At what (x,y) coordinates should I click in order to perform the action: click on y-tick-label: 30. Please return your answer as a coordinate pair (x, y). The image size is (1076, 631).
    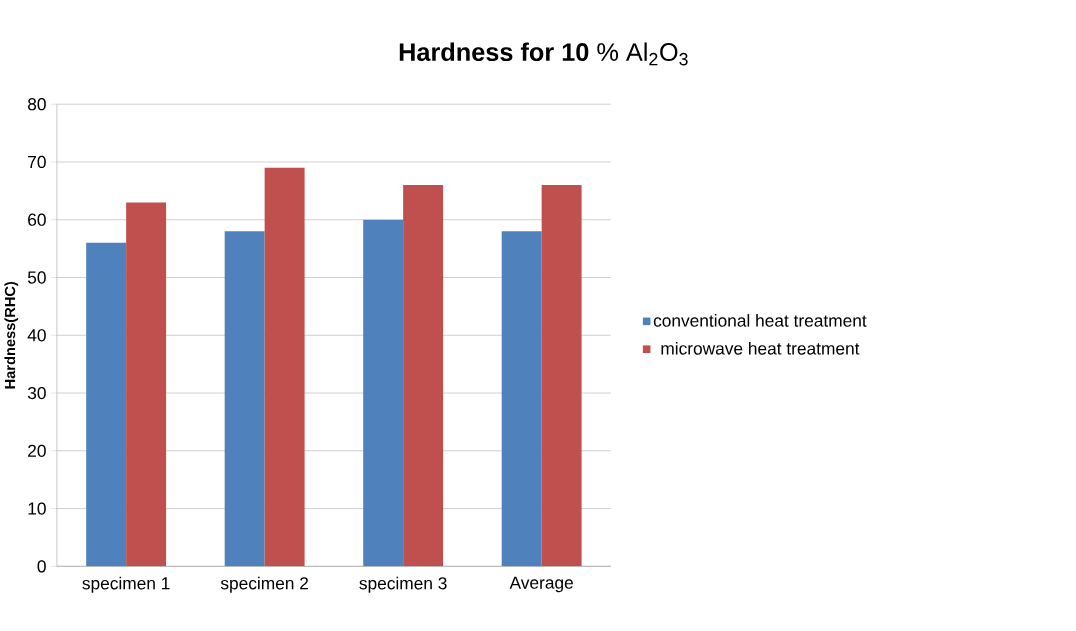
    Looking at the image, I should click on (36, 393).